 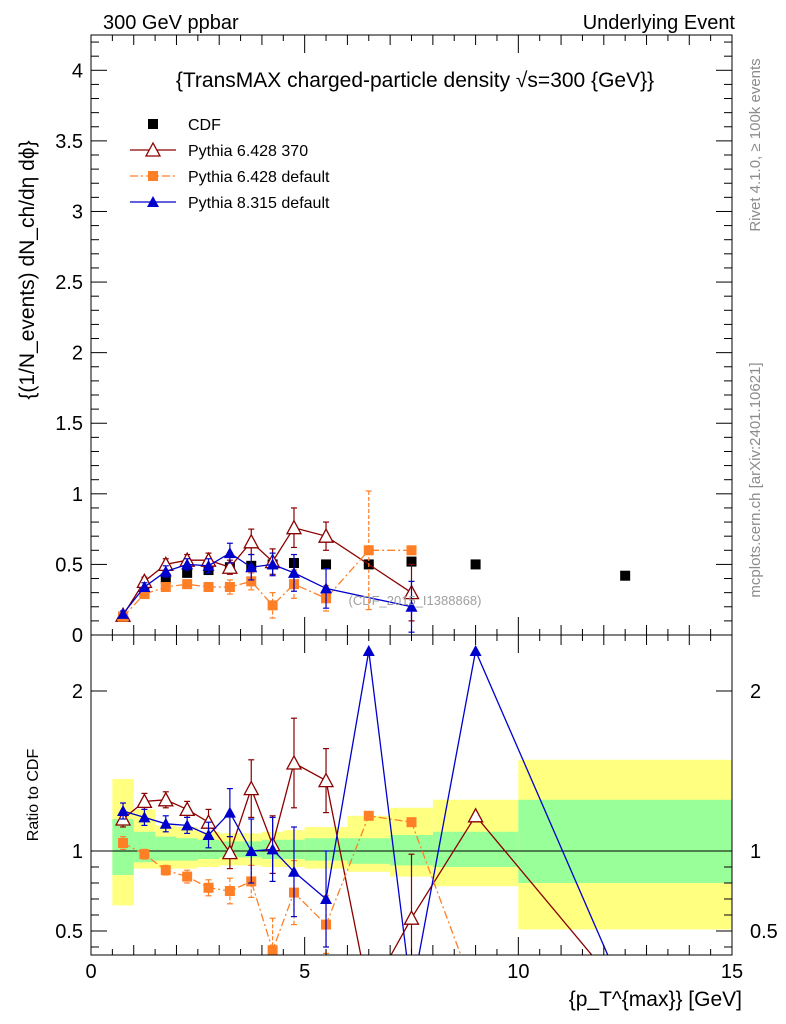 I want to click on mcplots-label: mcplots.cern.ch [arXiv:2401.10621], so click(x=755, y=479).